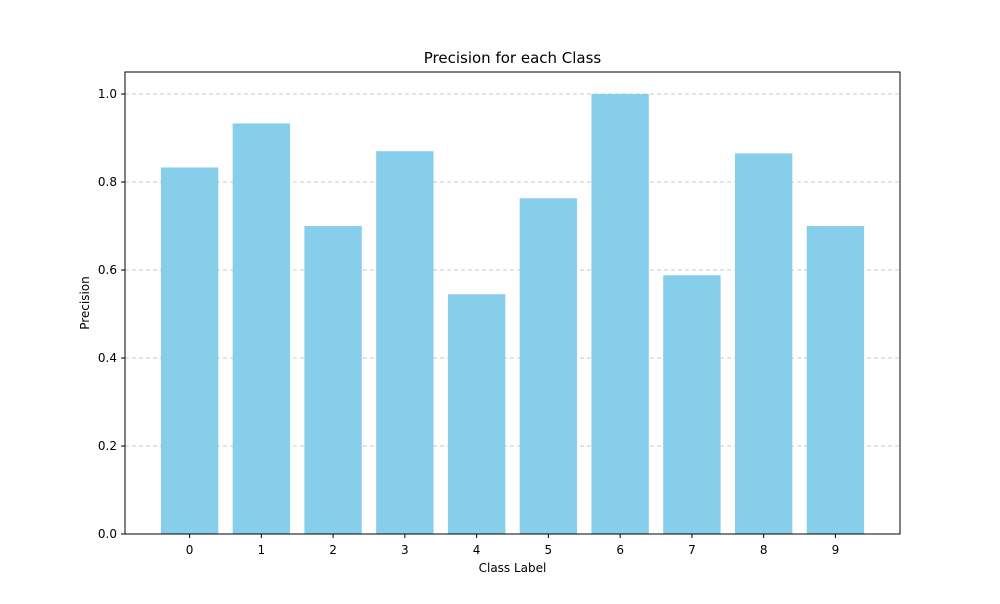 The height and width of the screenshot is (604, 1000). Describe the element at coordinates (111, 314) in the screenshot. I see `y-axis: 0.0 0.2 0.4 0.6 0.8 1.0` at that location.